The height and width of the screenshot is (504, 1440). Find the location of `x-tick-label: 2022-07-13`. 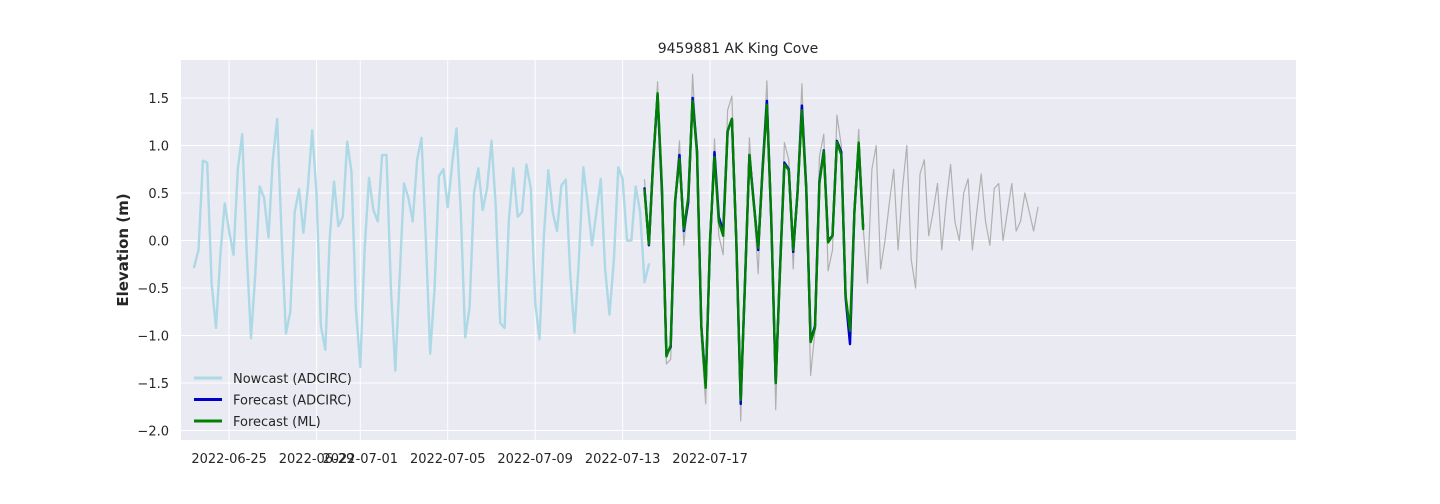

x-tick-label: 2022-07-13 is located at coordinates (623, 459).